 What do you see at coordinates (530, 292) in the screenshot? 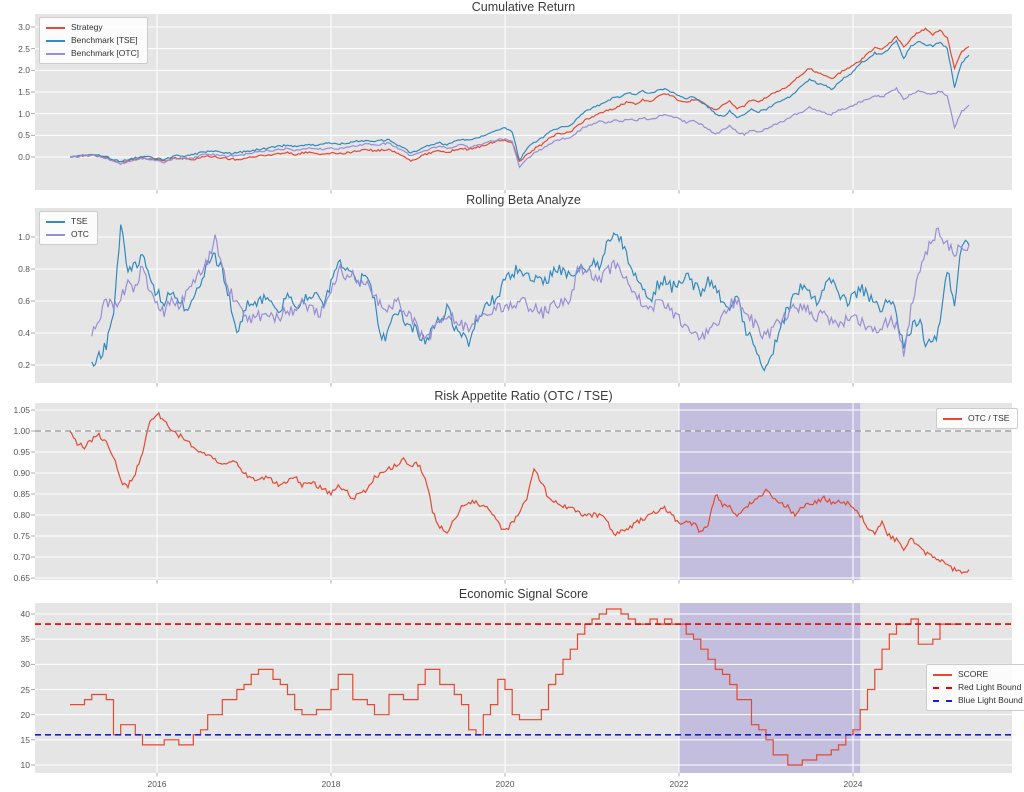
I see `series-OTC` at bounding box center [530, 292].